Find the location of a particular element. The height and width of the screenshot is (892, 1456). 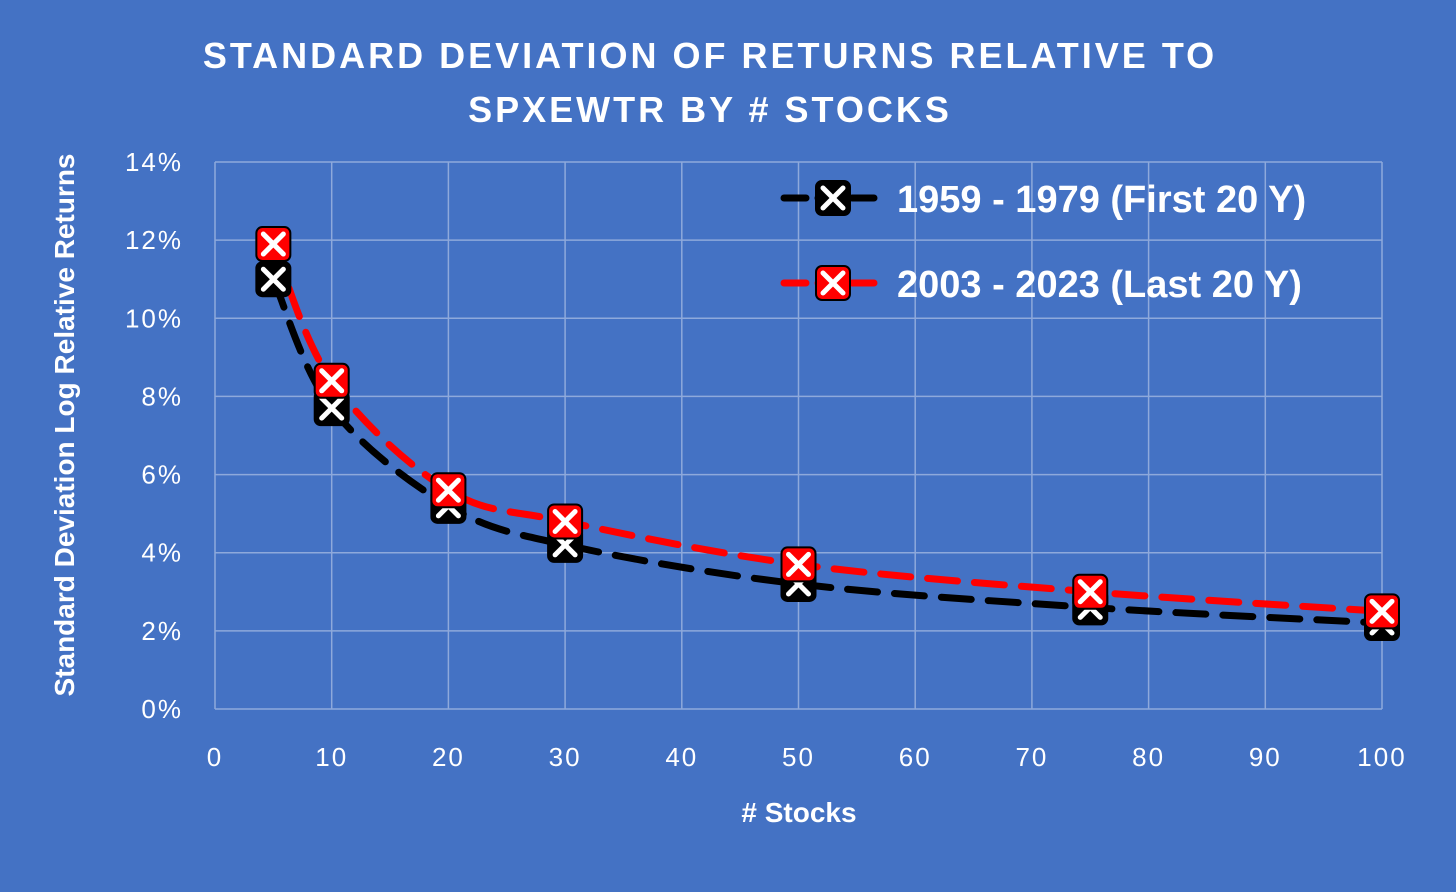

y-axis-title: Standard Deviation Log Relative Returns is located at coordinates (64, 425).